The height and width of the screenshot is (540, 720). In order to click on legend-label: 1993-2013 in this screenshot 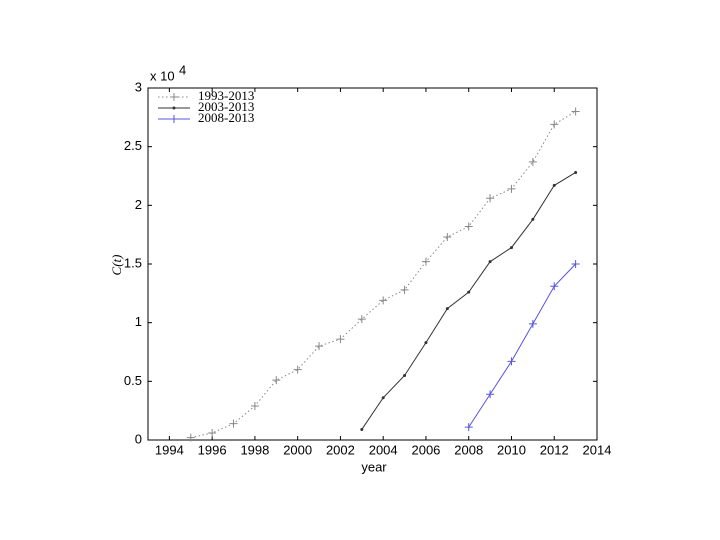, I will do `click(226, 95)`.